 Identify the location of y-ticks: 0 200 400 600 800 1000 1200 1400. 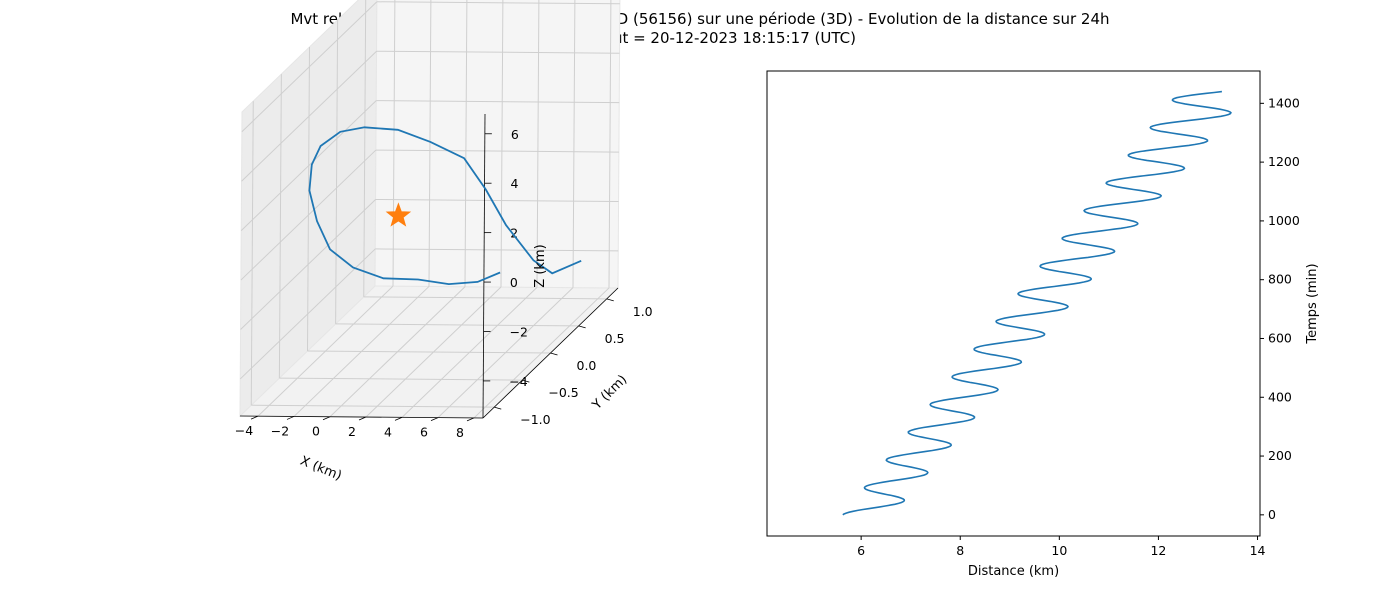
(1280, 308).